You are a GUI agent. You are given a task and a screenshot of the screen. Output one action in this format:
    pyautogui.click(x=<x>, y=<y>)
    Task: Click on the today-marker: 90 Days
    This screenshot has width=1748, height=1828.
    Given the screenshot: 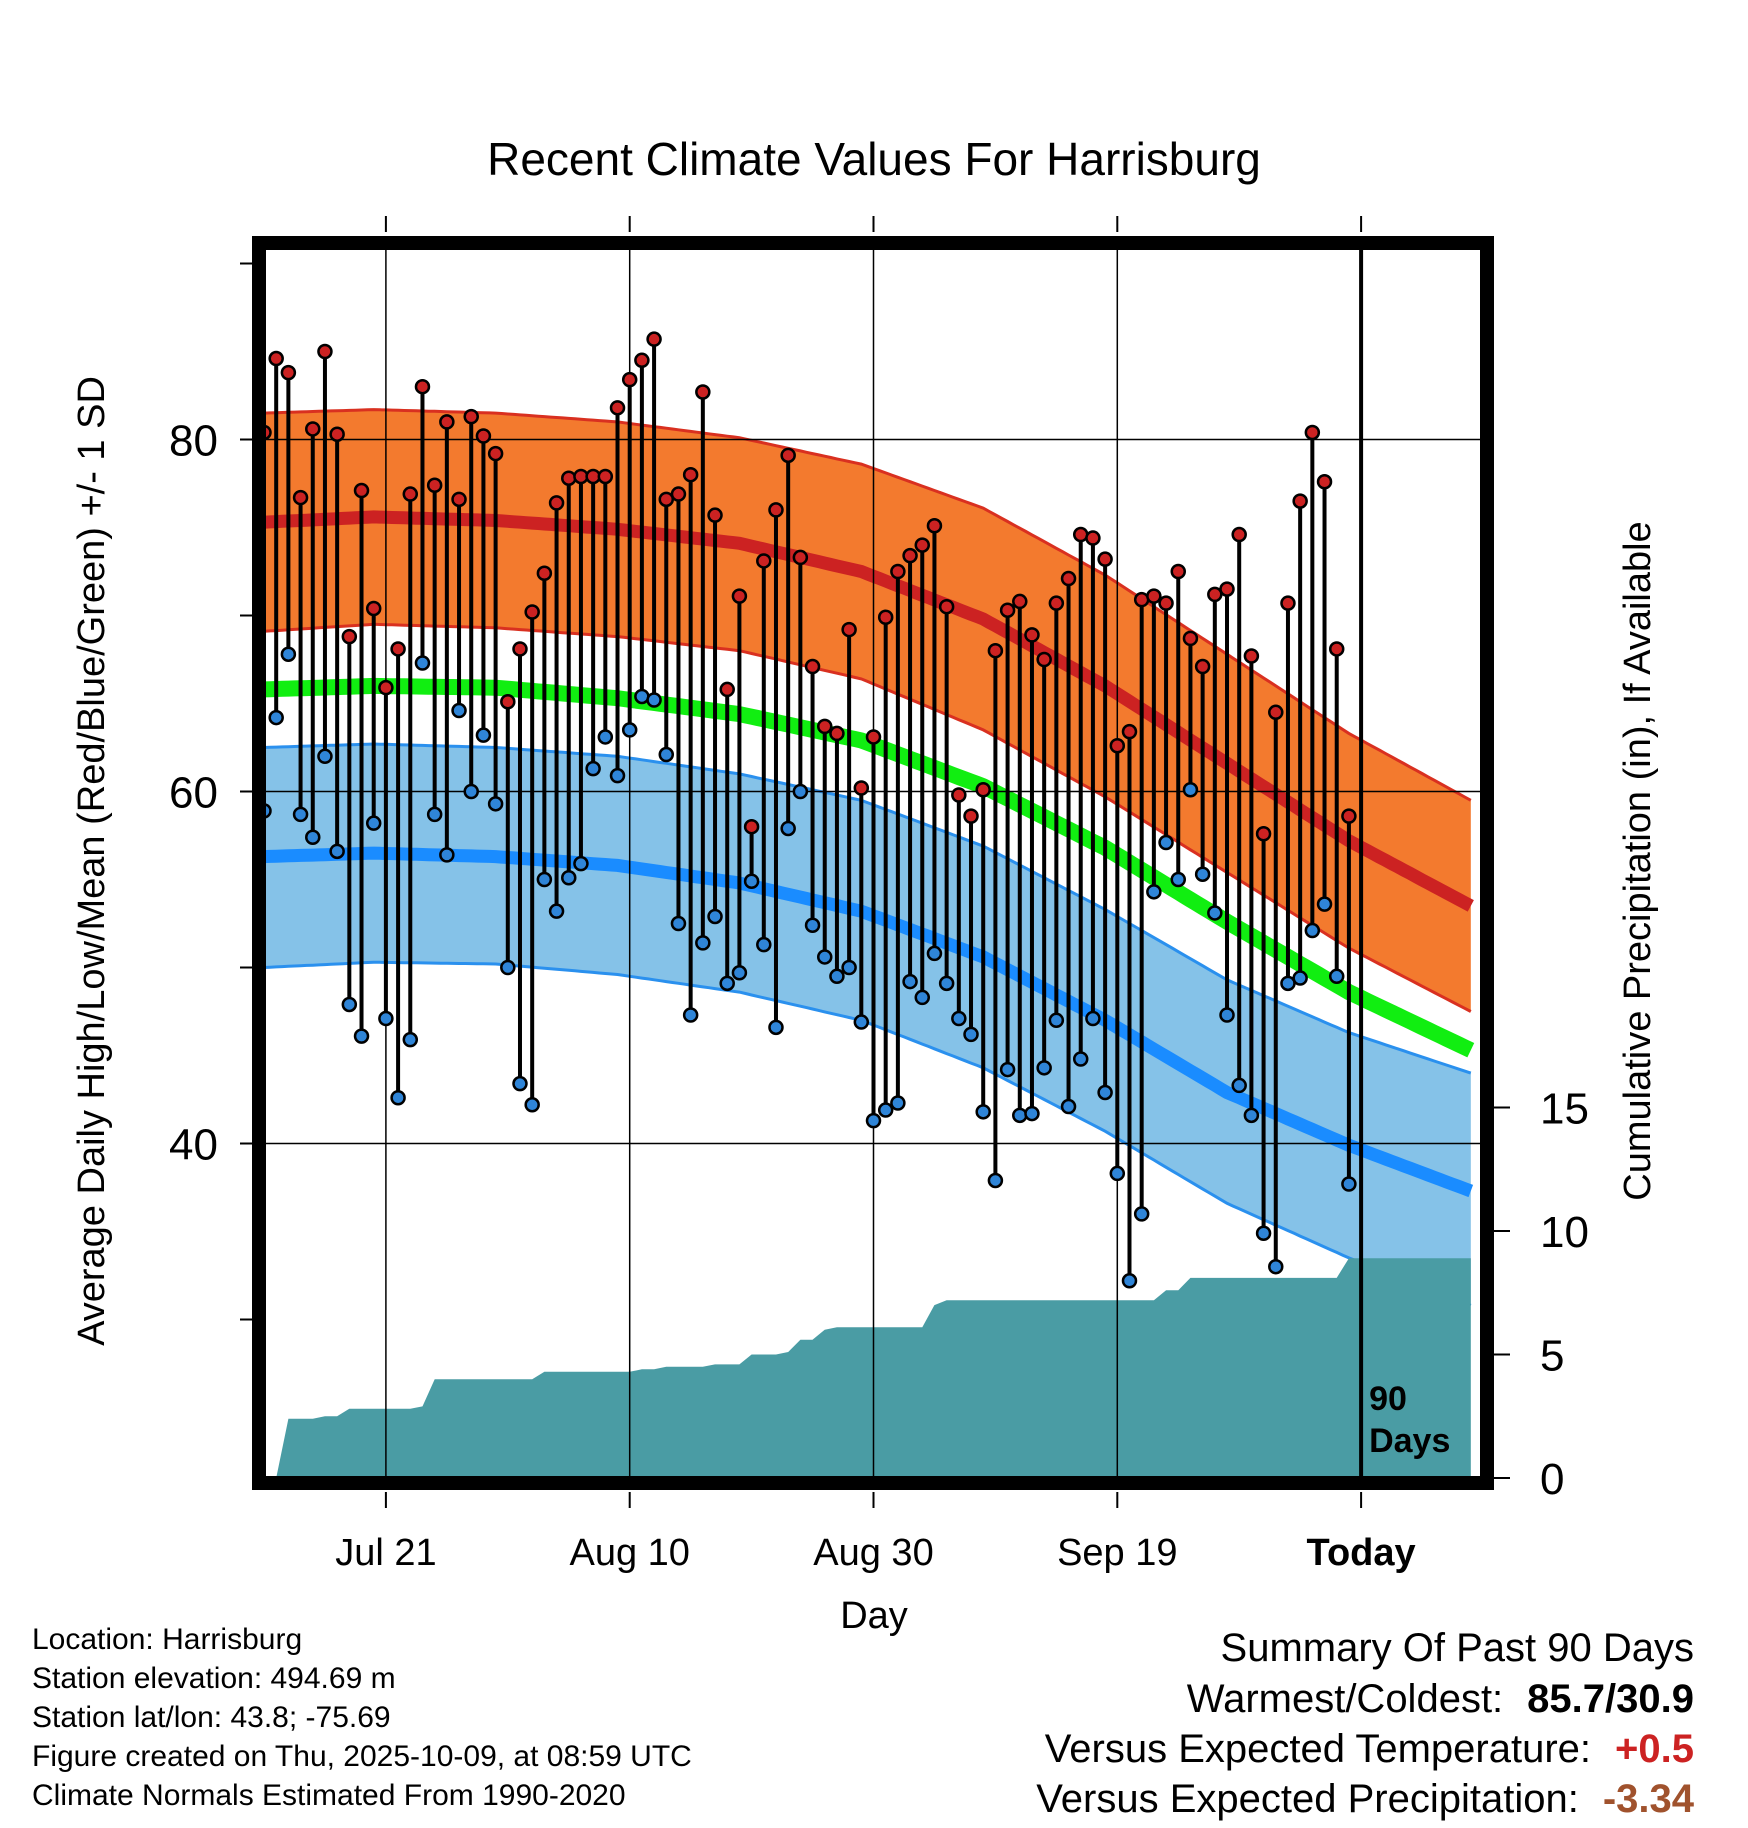 What is the action you would take?
    pyautogui.click(x=1404, y=863)
    